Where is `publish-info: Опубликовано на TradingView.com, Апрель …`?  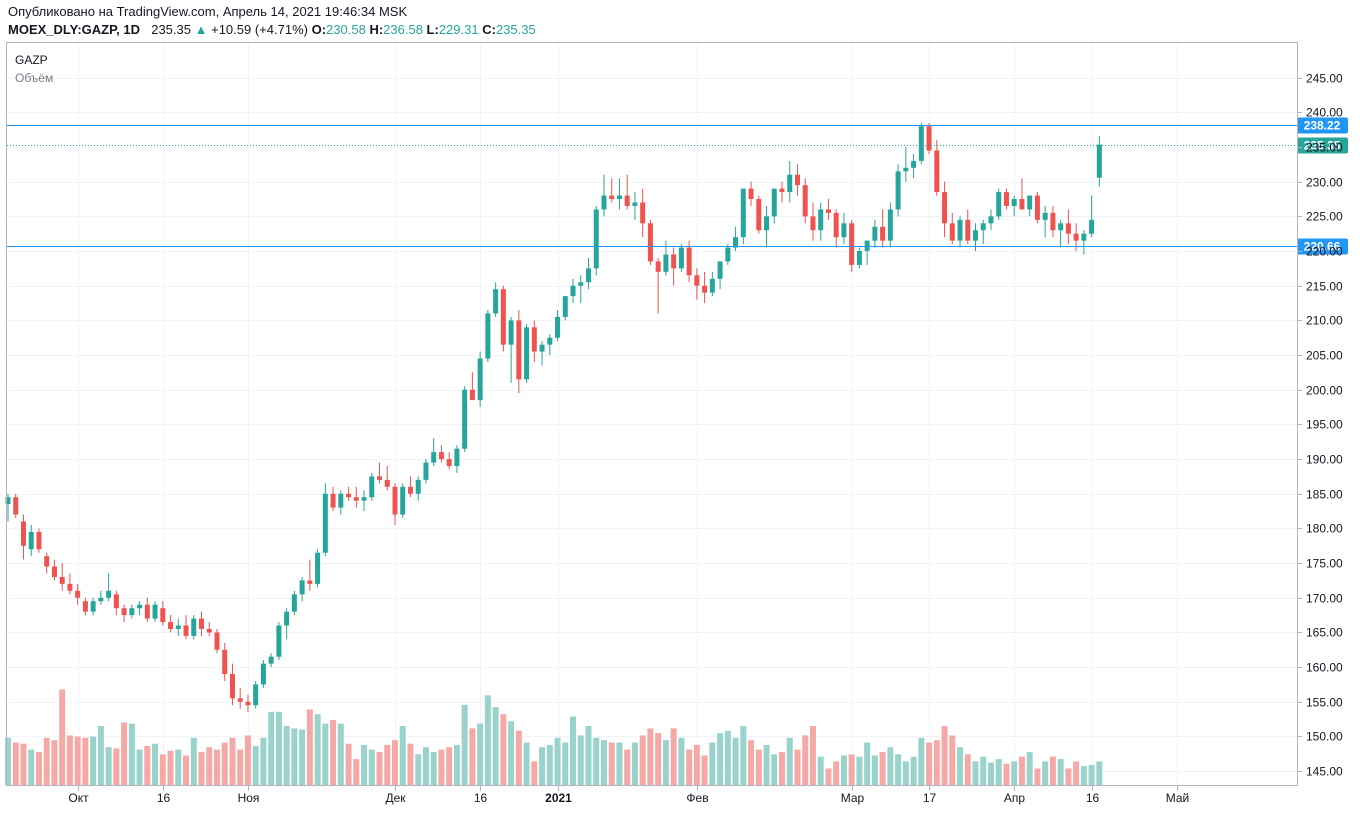 publish-info: Опубликовано на TradingView.com, Апрель … is located at coordinates (208, 11).